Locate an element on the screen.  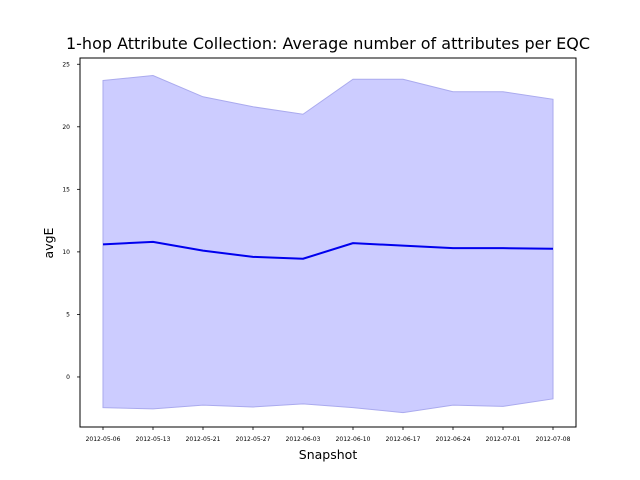
x-tick-label: 2012-06-10 is located at coordinates (353, 439).